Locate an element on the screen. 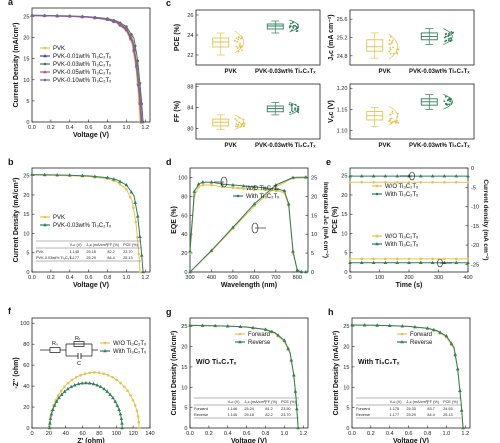 Image resolution: width=500 pixels, height=443 pixels. category-label: PVK is located at coordinates (231, 72).